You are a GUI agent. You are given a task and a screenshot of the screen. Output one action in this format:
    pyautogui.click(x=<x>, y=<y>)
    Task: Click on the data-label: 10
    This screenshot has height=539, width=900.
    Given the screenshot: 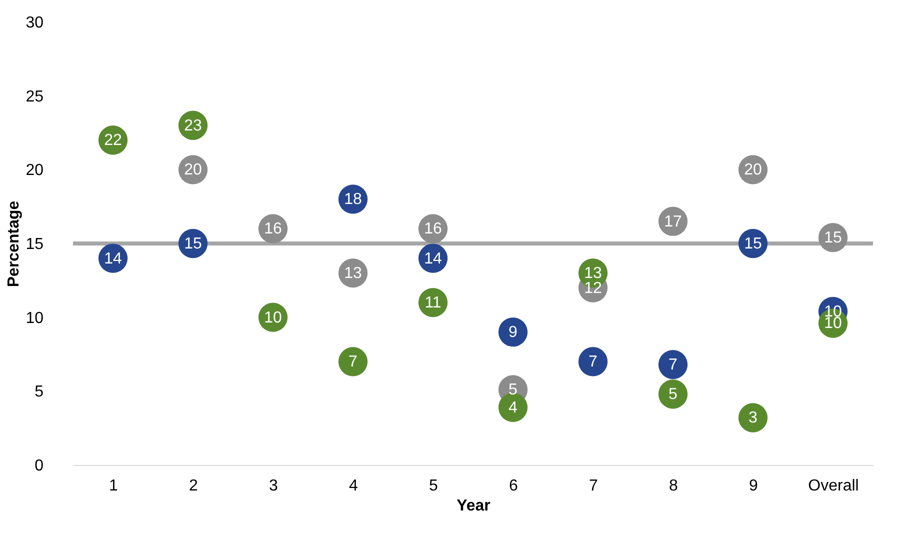 What is the action you would take?
    pyautogui.click(x=273, y=317)
    